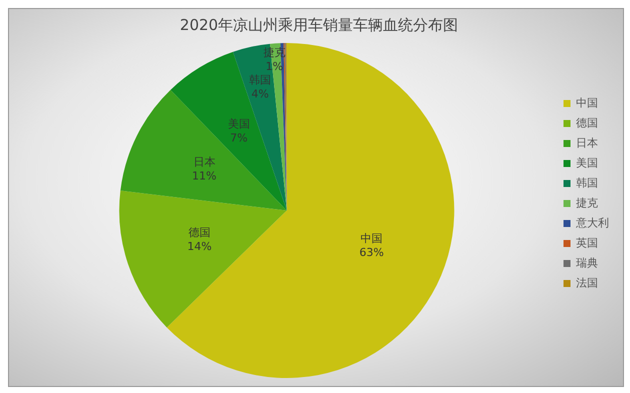 Image resolution: width=630 pixels, height=393 pixels. I want to click on legend-label: 德国, so click(587, 123).